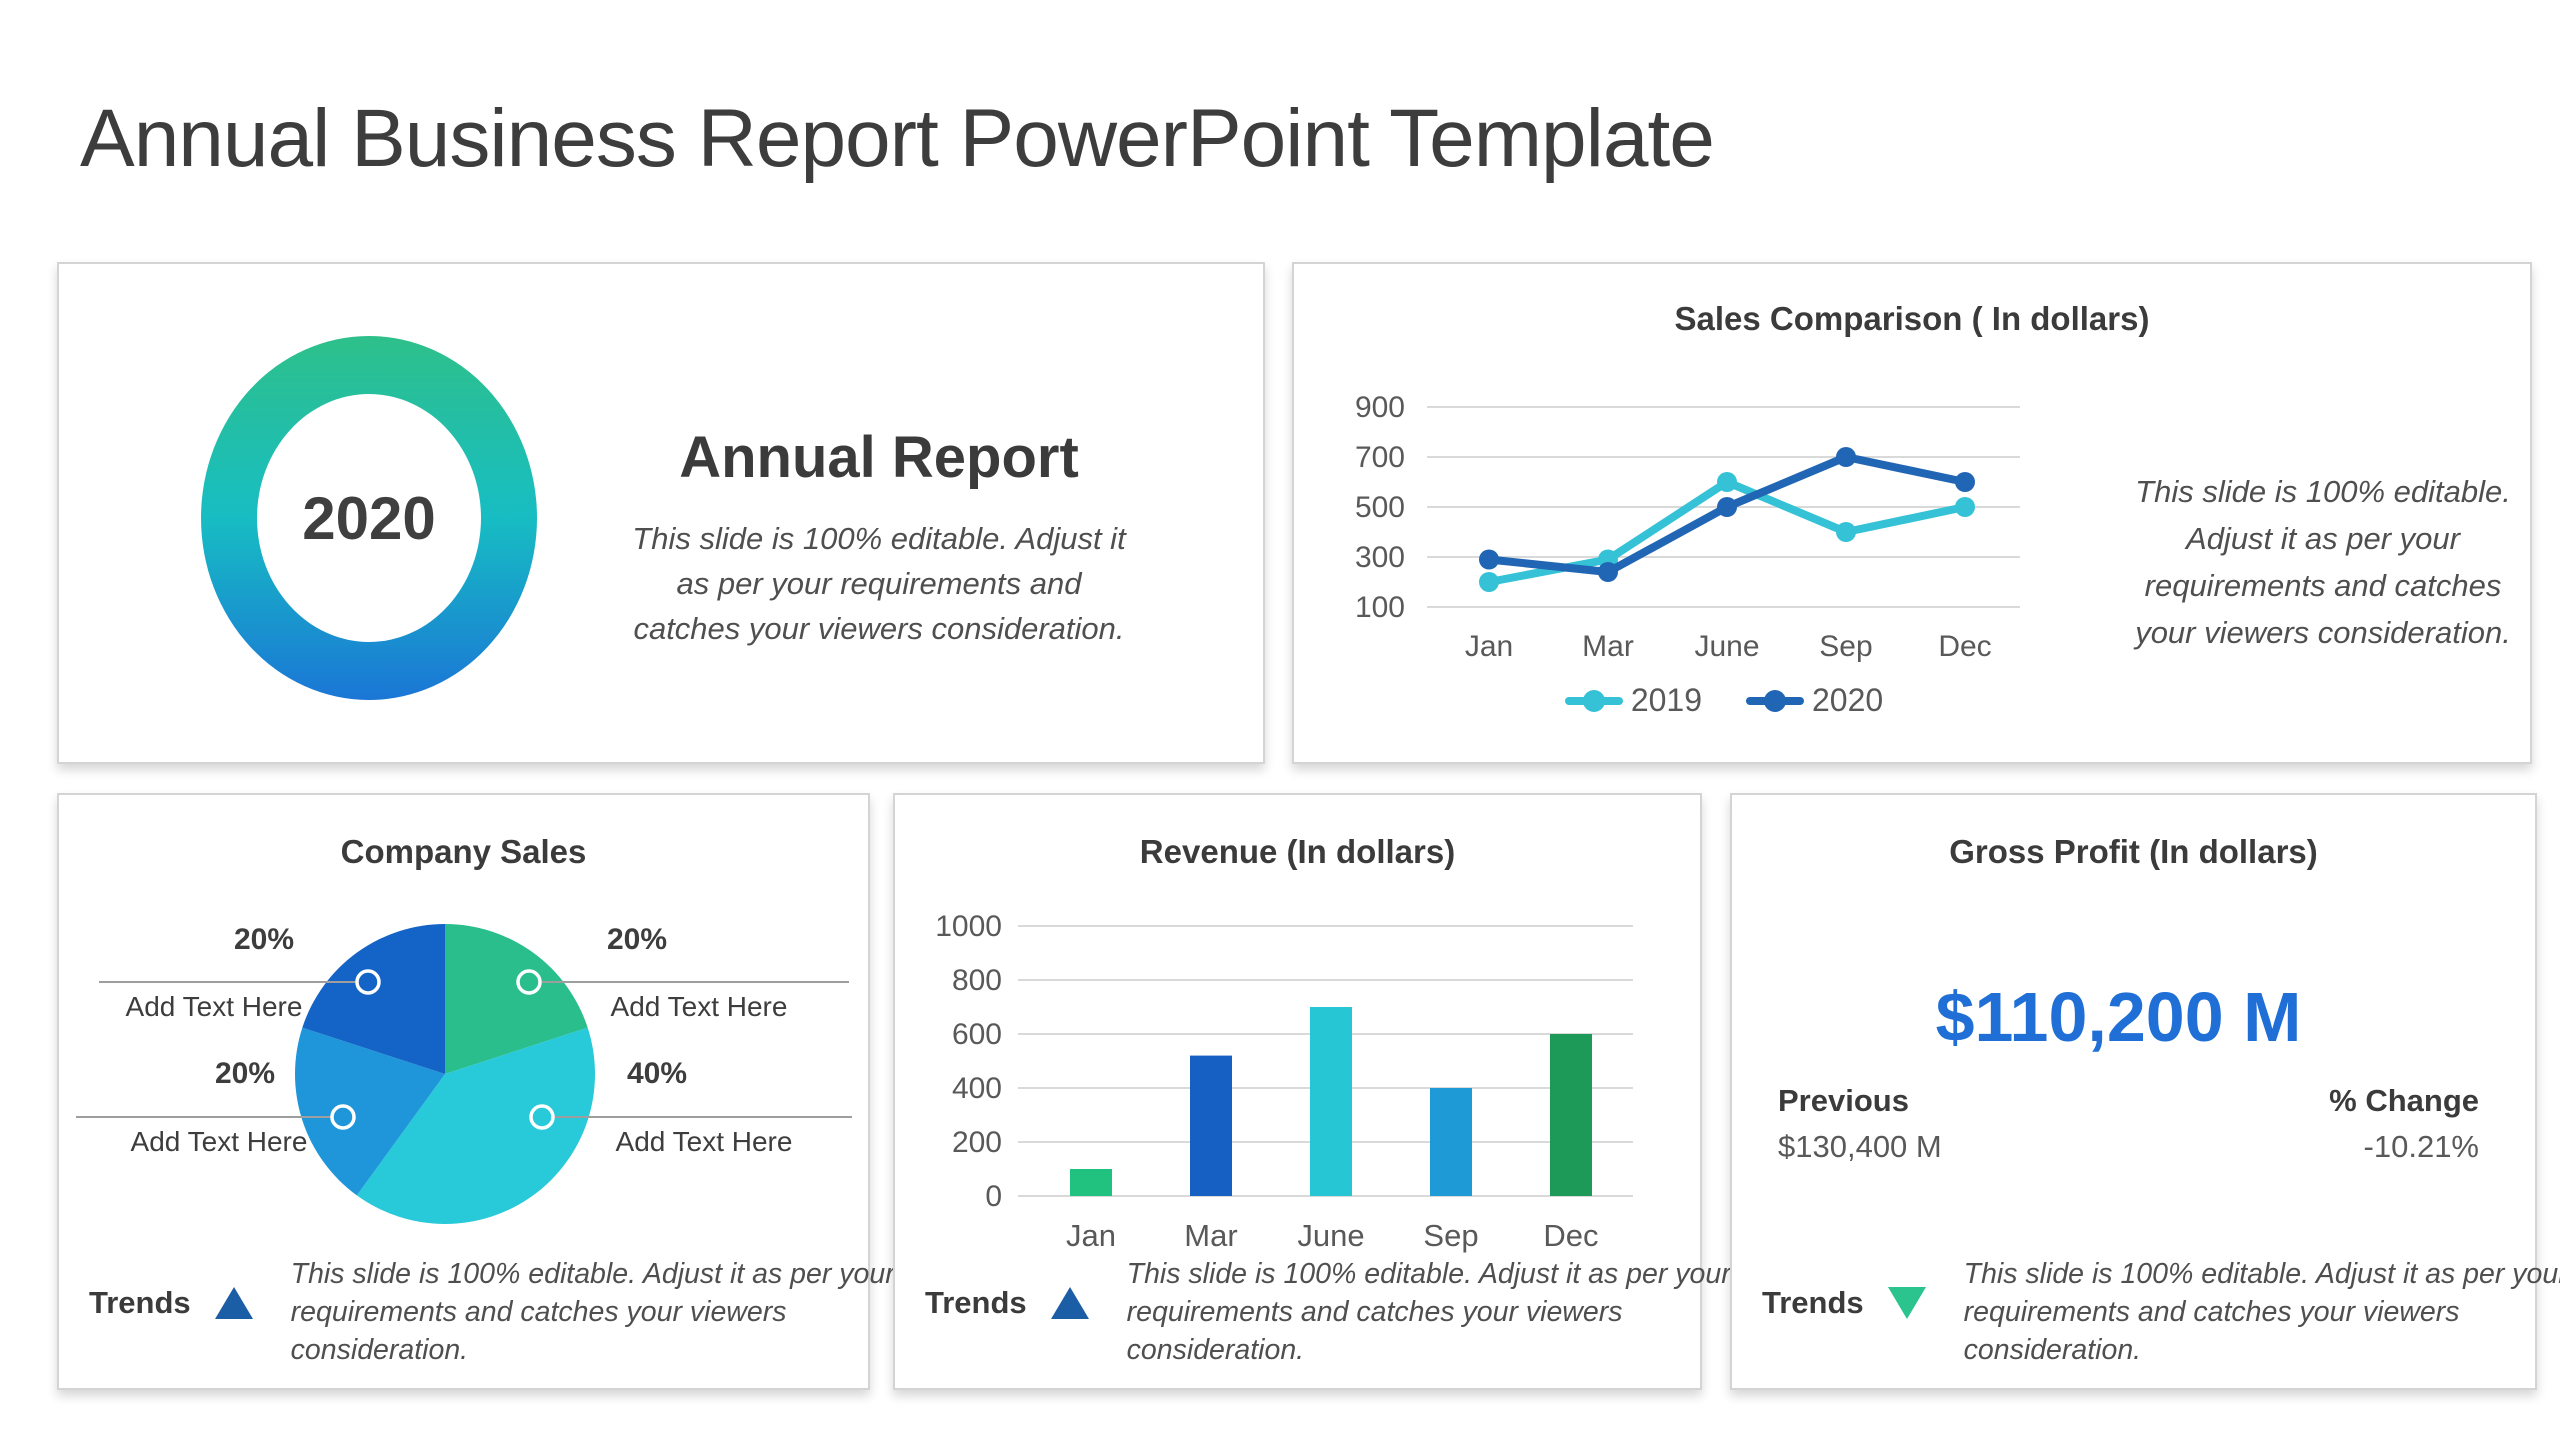  Describe the element at coordinates (1297, 851) in the screenshot. I see `revenue-title: Revenue (In dollars)` at that location.